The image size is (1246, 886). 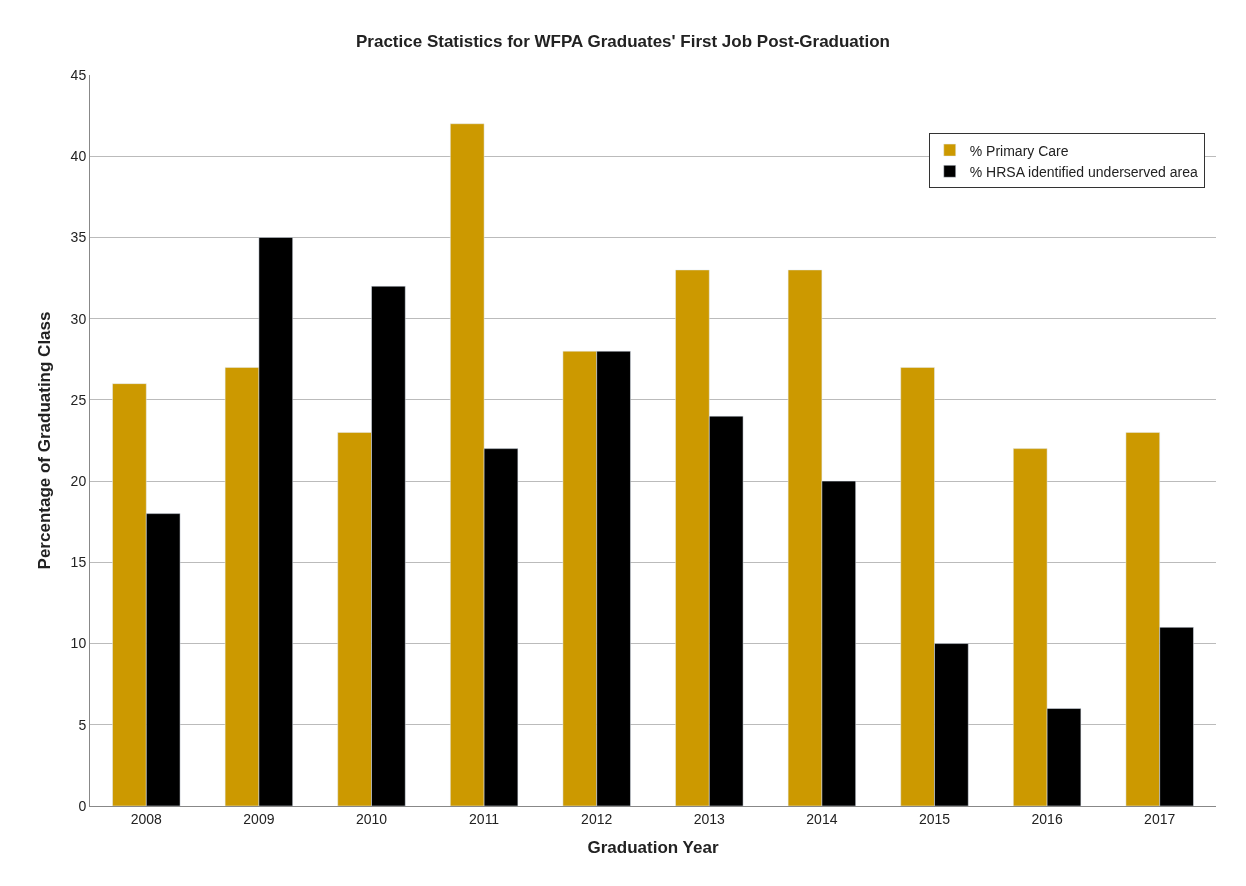 What do you see at coordinates (371, 818) in the screenshot?
I see `x-tick-label: 2010` at bounding box center [371, 818].